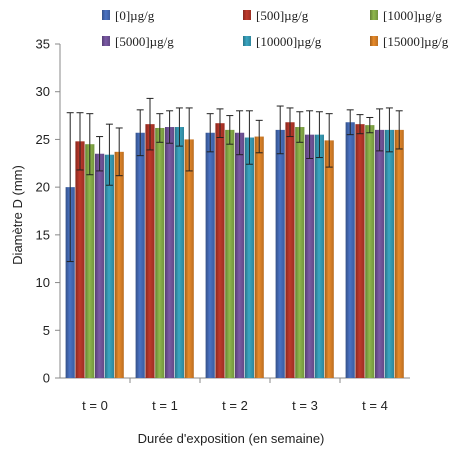  I want to click on legend-label: [15000]µg/g, so click(416, 41).